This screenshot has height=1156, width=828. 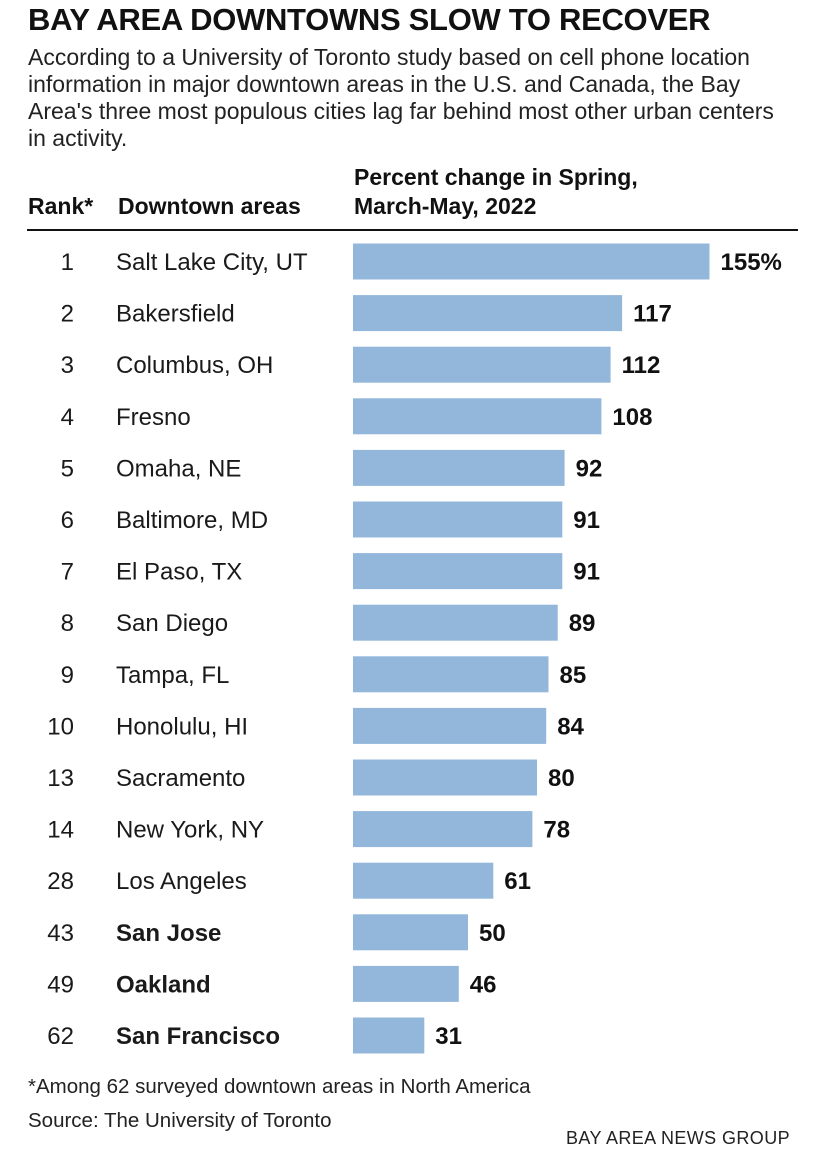 What do you see at coordinates (517, 881) in the screenshot?
I see `value-label: 61` at bounding box center [517, 881].